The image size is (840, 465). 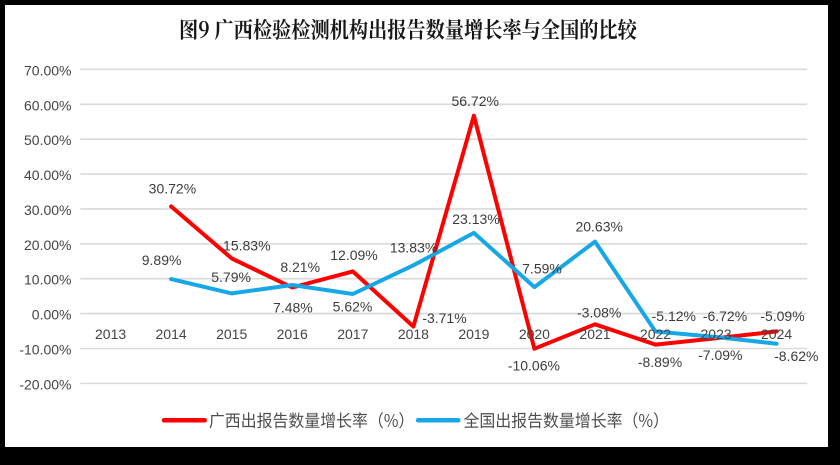 What do you see at coordinates (231, 277) in the screenshot?
I see `svg-text: 5.79%` at bounding box center [231, 277].